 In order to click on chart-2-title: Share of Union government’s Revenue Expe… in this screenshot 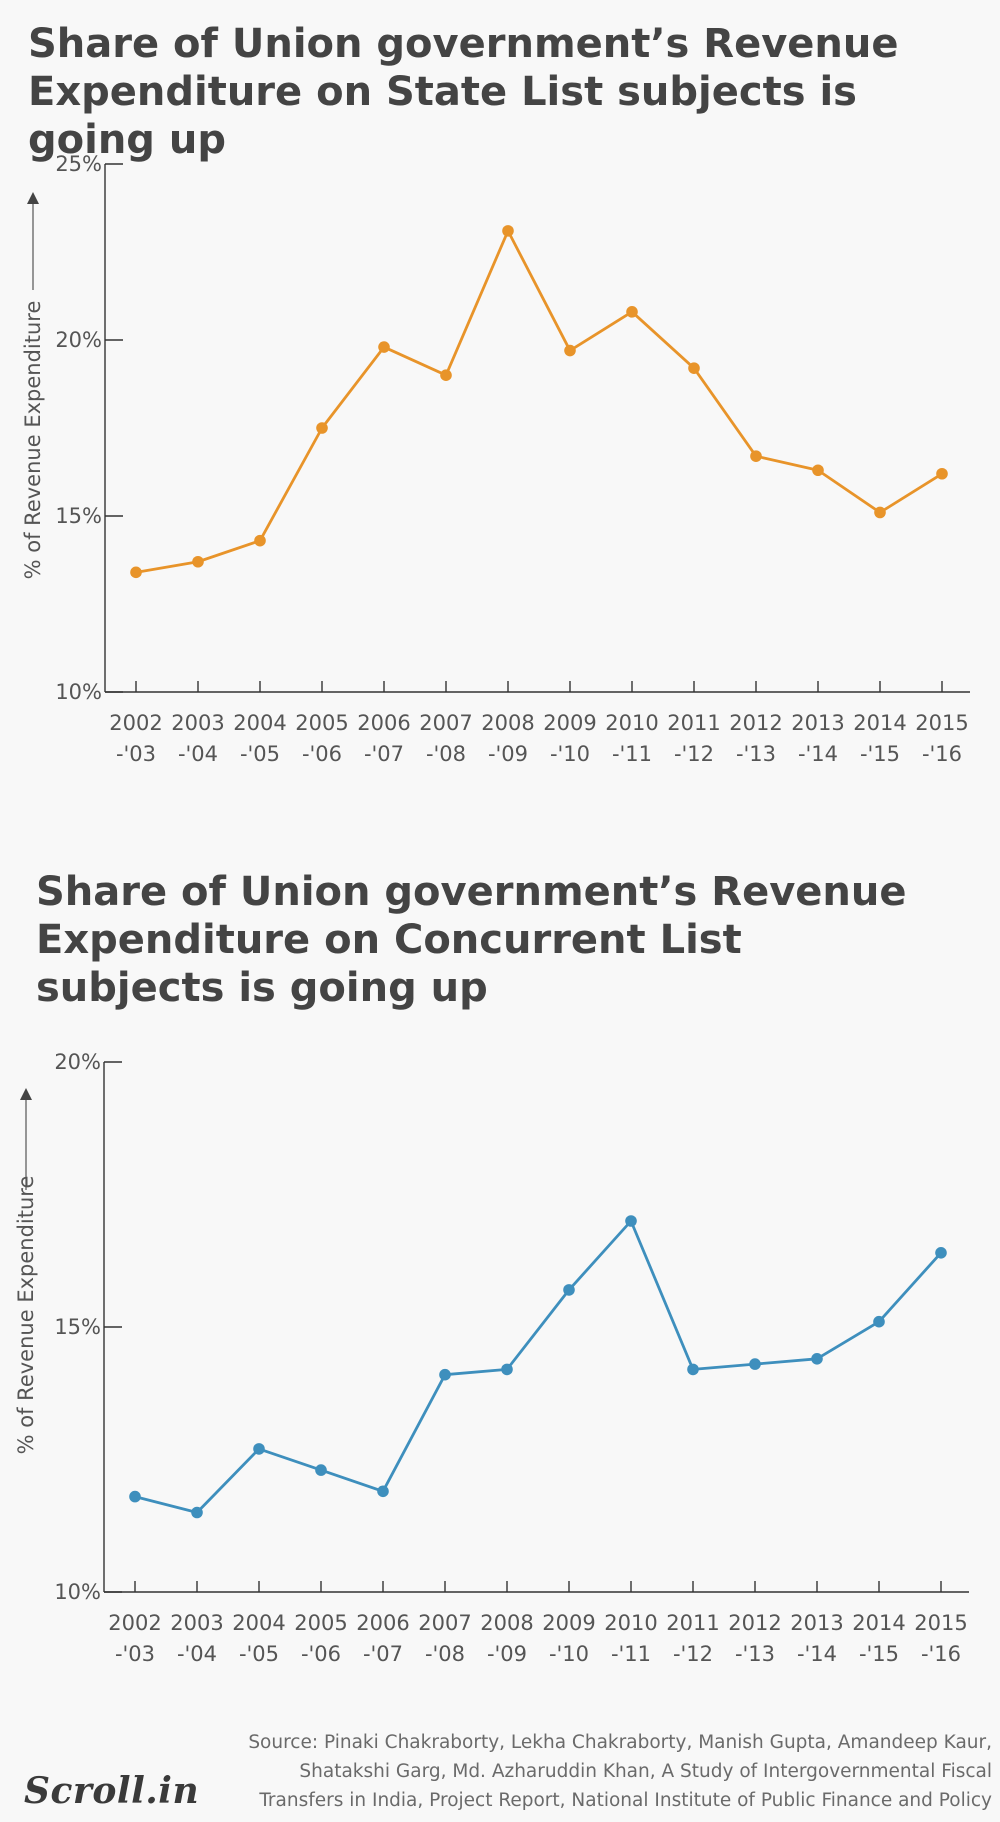, I will do `click(471, 940)`.